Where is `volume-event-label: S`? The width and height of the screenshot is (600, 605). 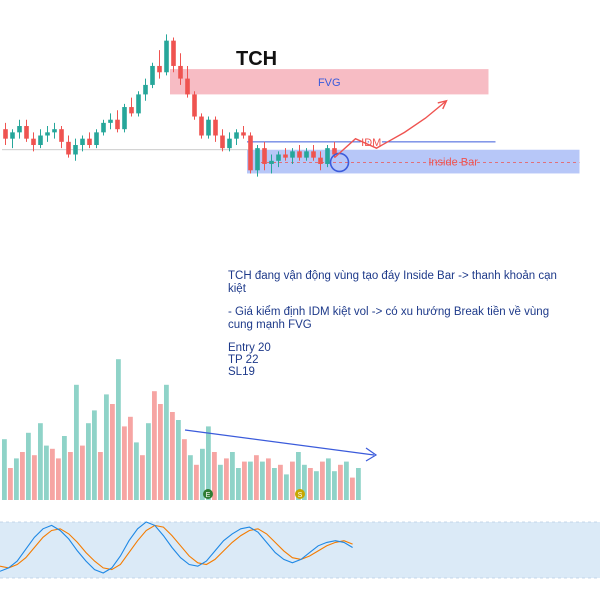 volume-event-label: S is located at coordinates (300, 495).